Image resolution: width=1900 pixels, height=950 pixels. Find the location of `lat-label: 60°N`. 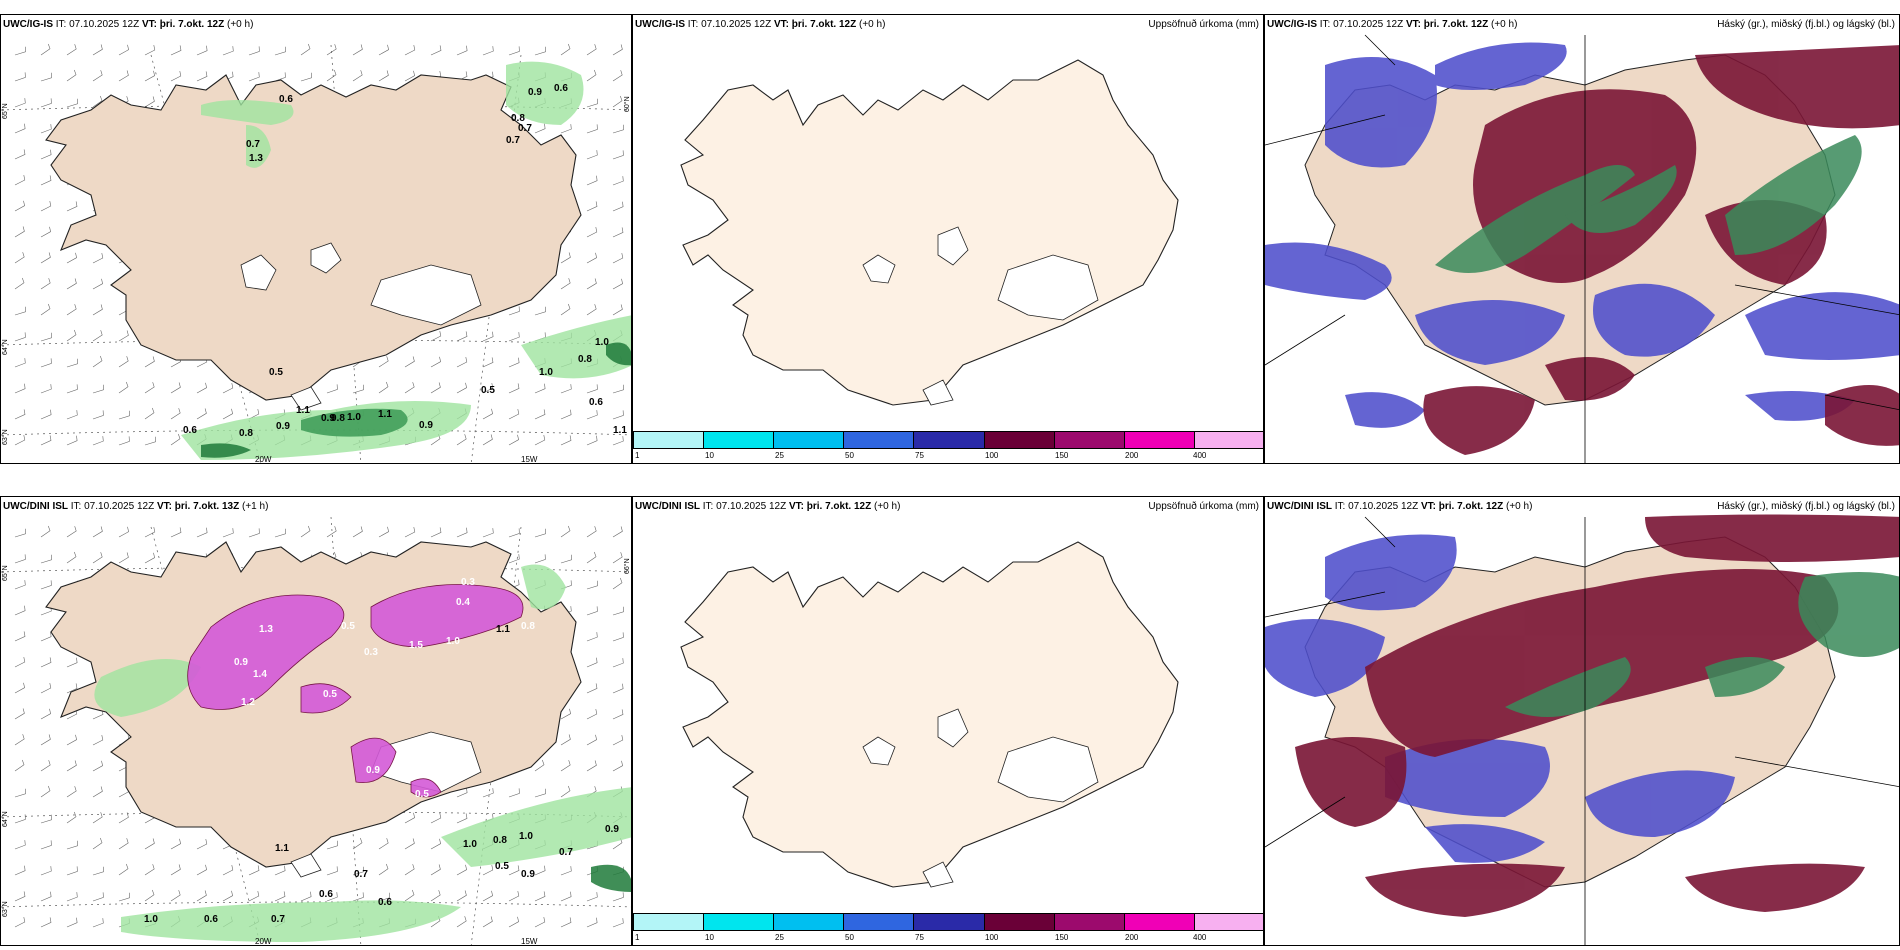

lat-label: 60°N is located at coordinates (627, 104).